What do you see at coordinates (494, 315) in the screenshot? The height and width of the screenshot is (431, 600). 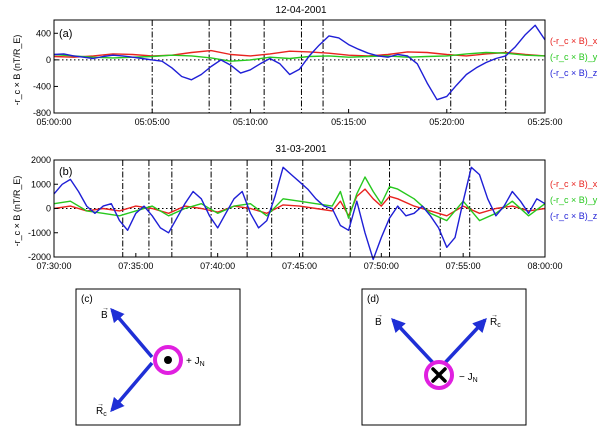 I see `vector-rc-arrow-mark-d: →` at bounding box center [494, 315].